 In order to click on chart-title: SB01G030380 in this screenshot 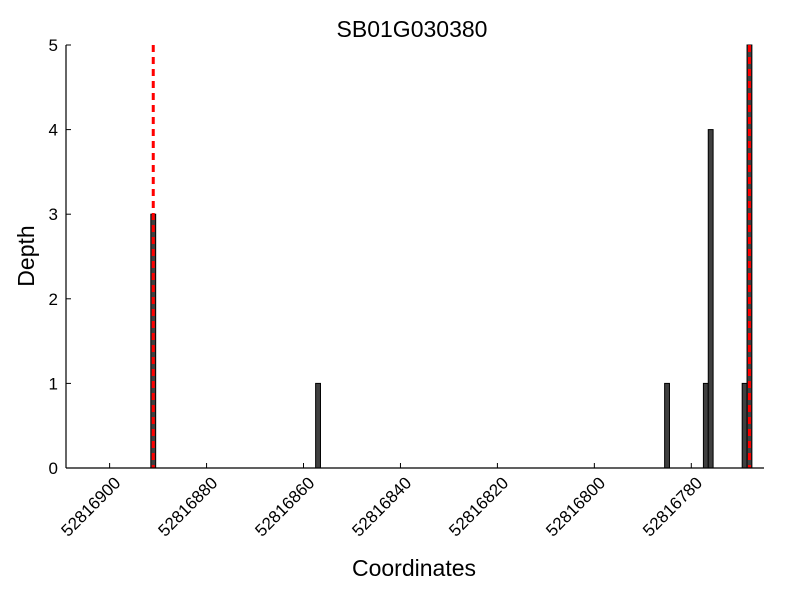, I will do `click(412, 29)`.